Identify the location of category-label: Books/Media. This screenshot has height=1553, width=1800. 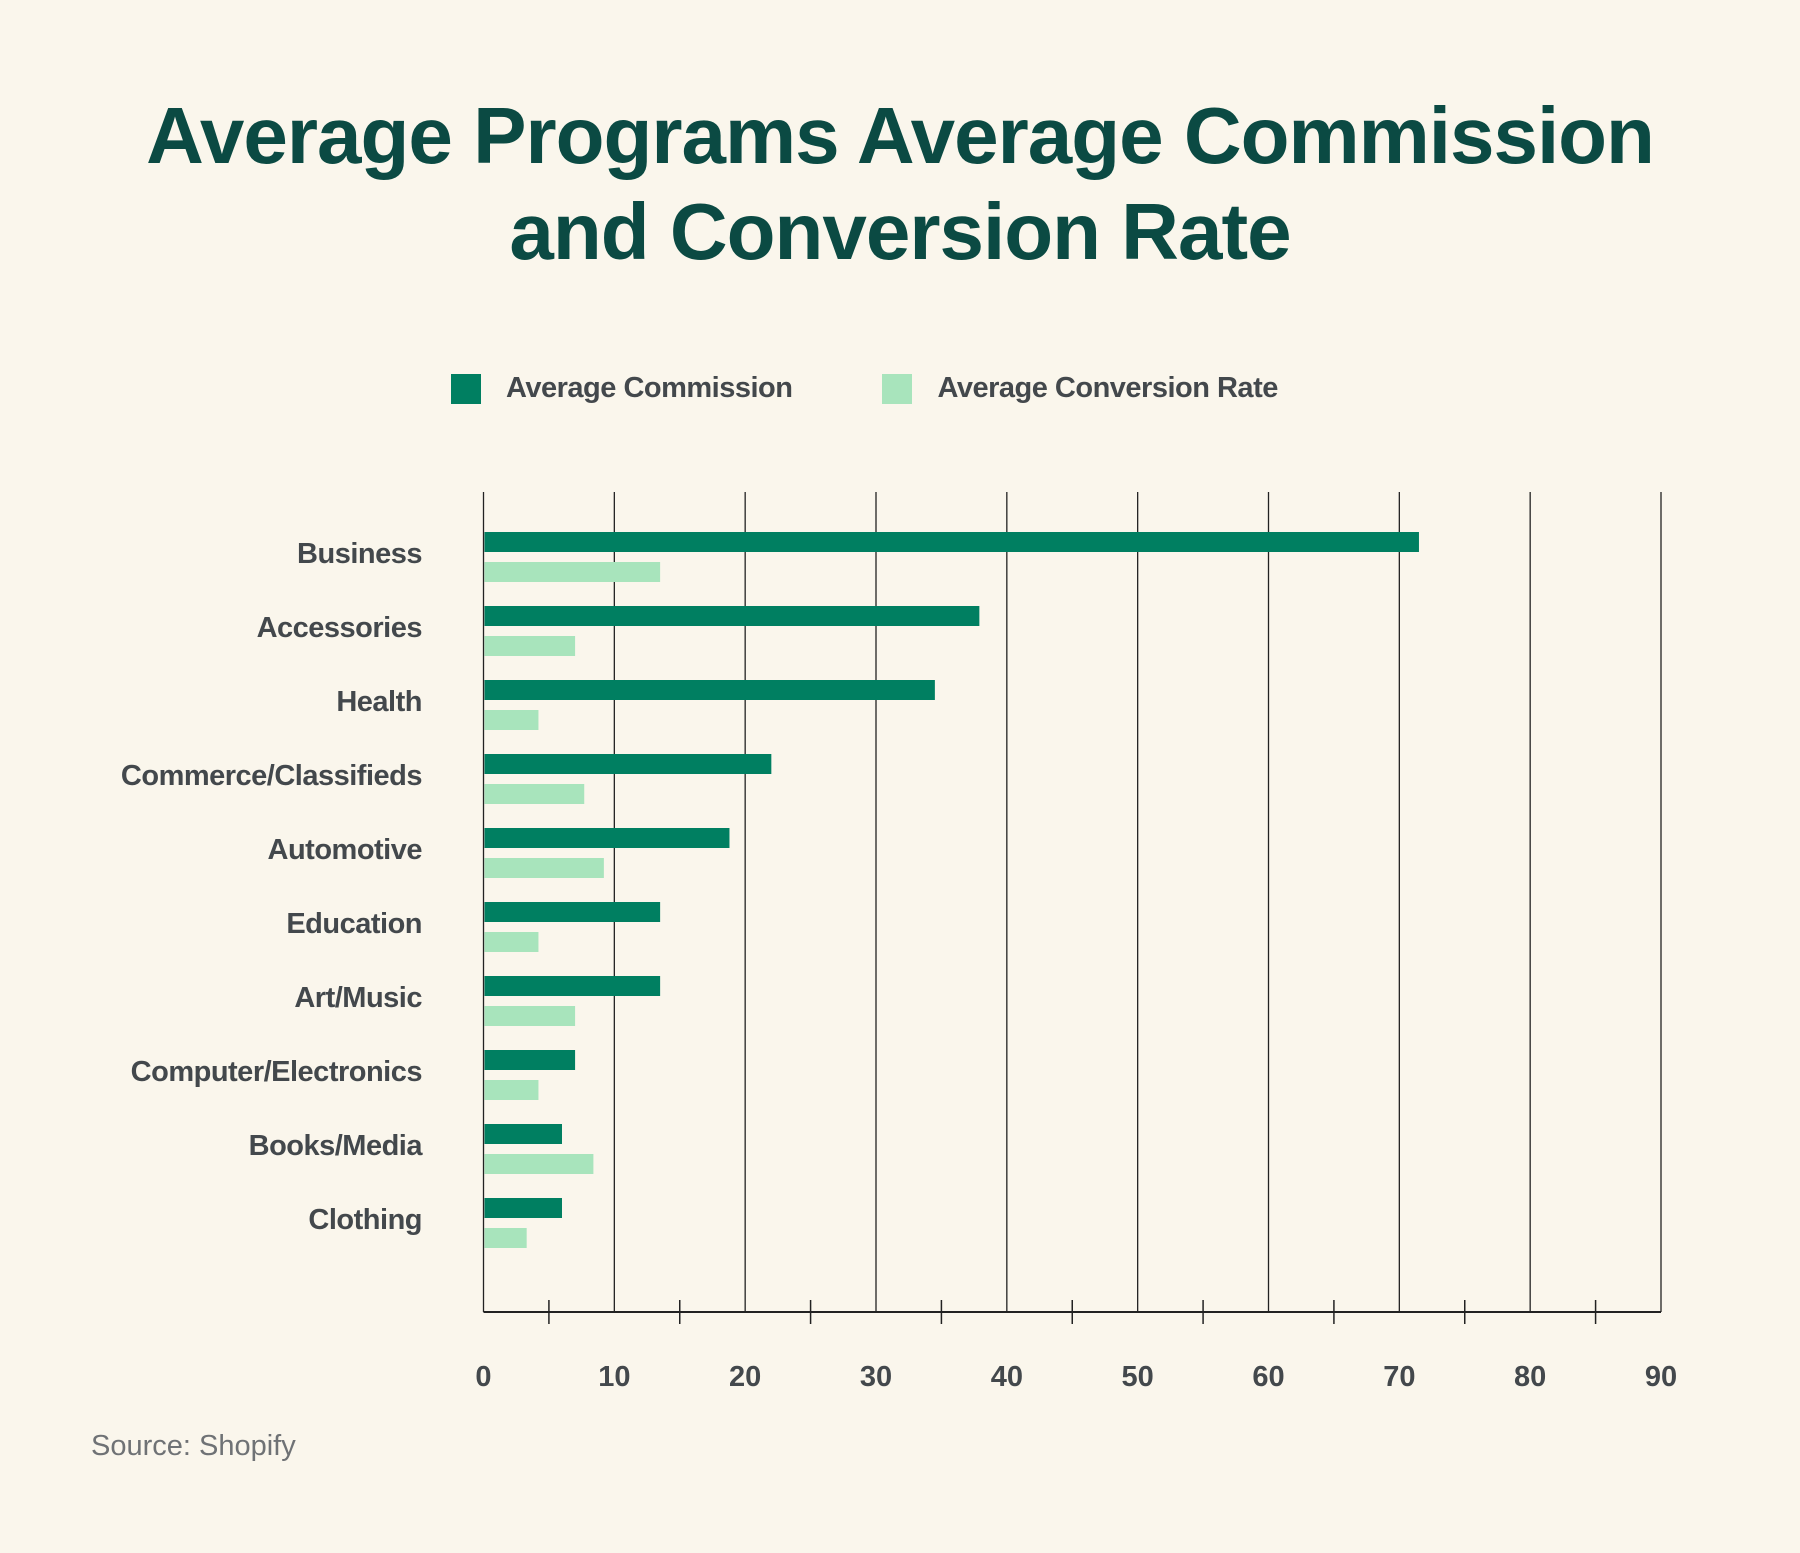
(336, 1146).